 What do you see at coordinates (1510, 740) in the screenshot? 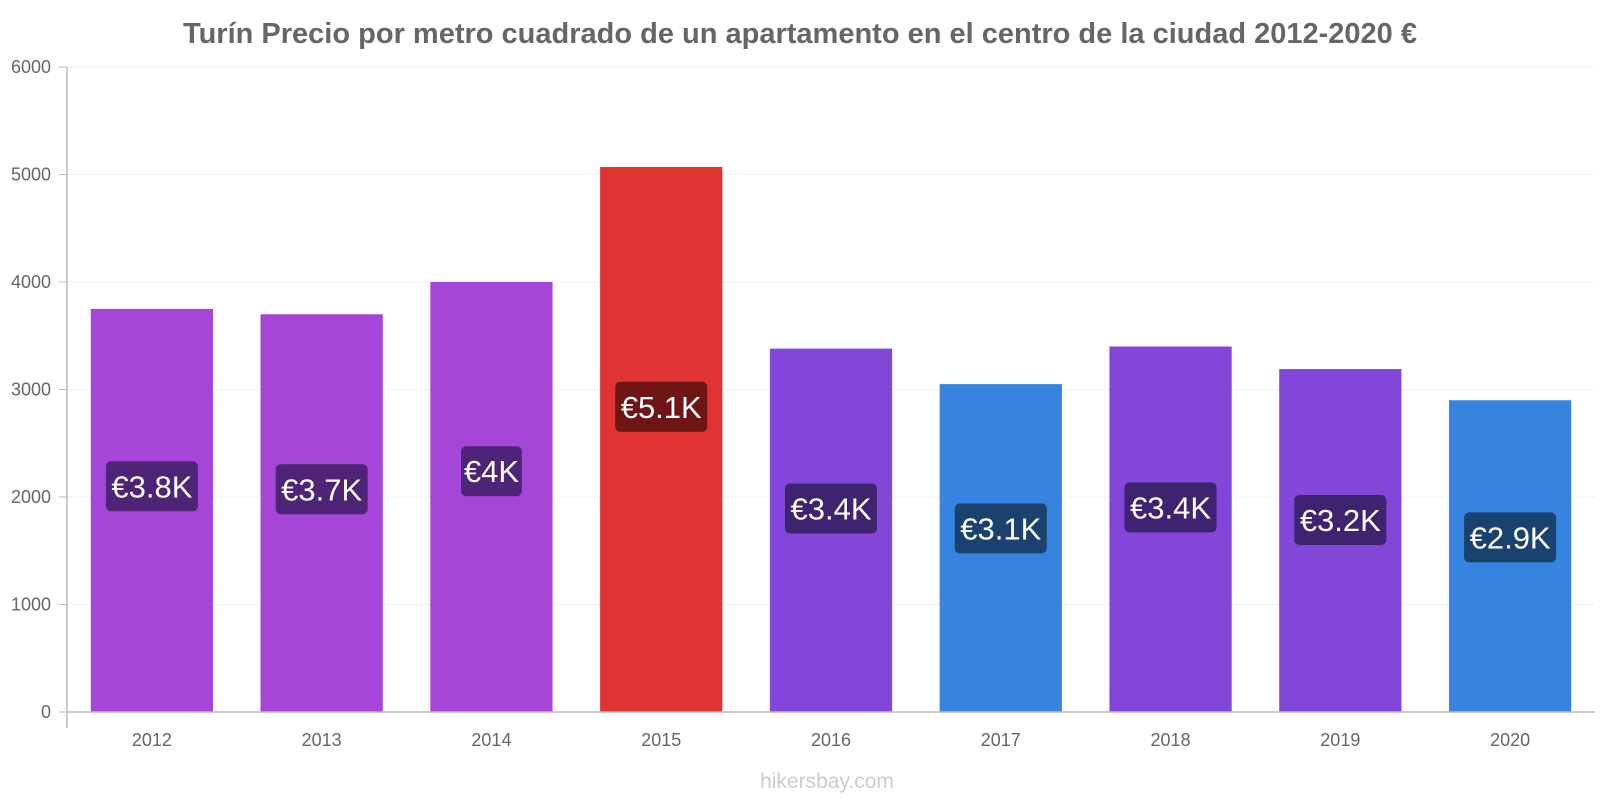
I see `x-tick-label: 2020` at bounding box center [1510, 740].